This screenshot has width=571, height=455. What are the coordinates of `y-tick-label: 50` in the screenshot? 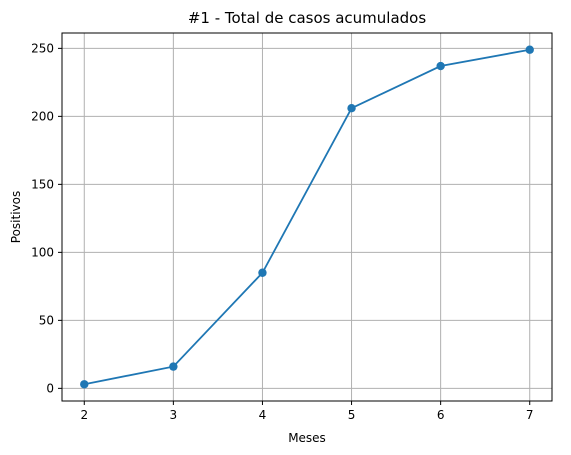 It's located at (46, 320).